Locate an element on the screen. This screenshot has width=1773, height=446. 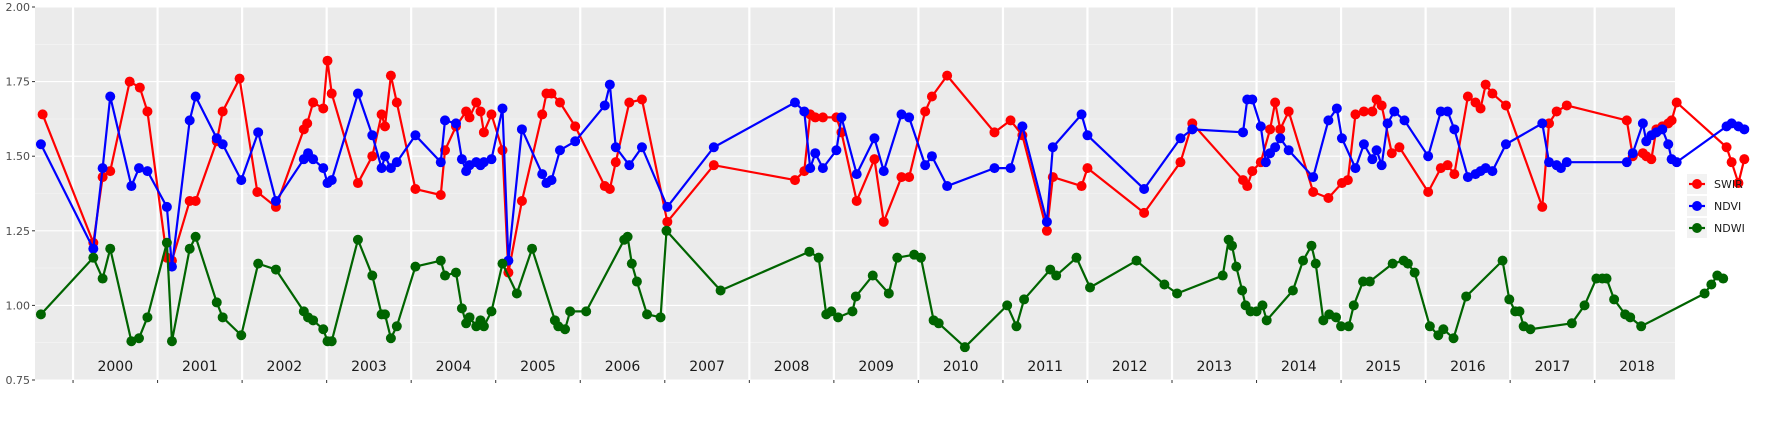
legend: SWIR NDVI NDWI is located at coordinates (1716, 206).